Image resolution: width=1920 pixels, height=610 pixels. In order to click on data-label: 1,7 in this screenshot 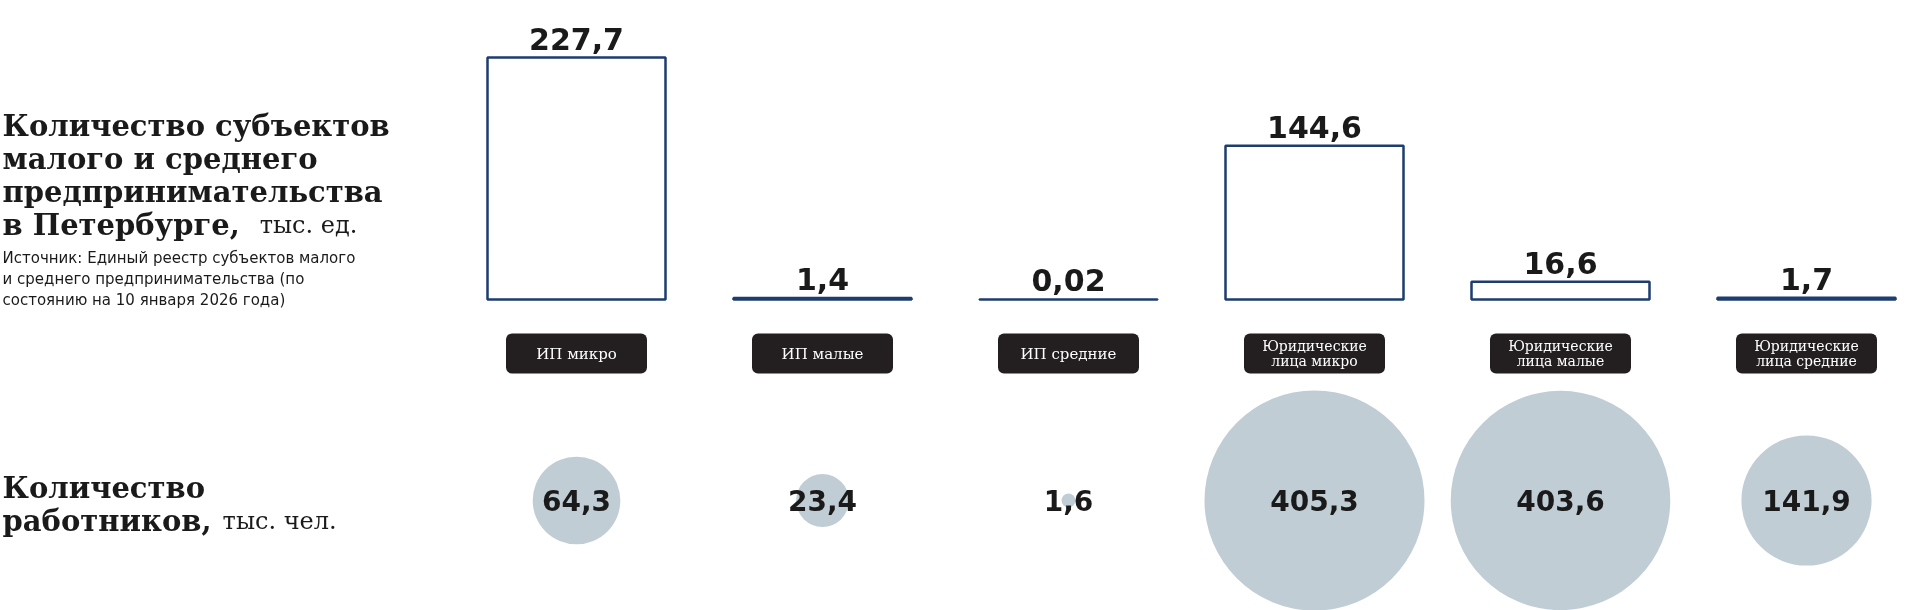, I will do `click(1806, 279)`.